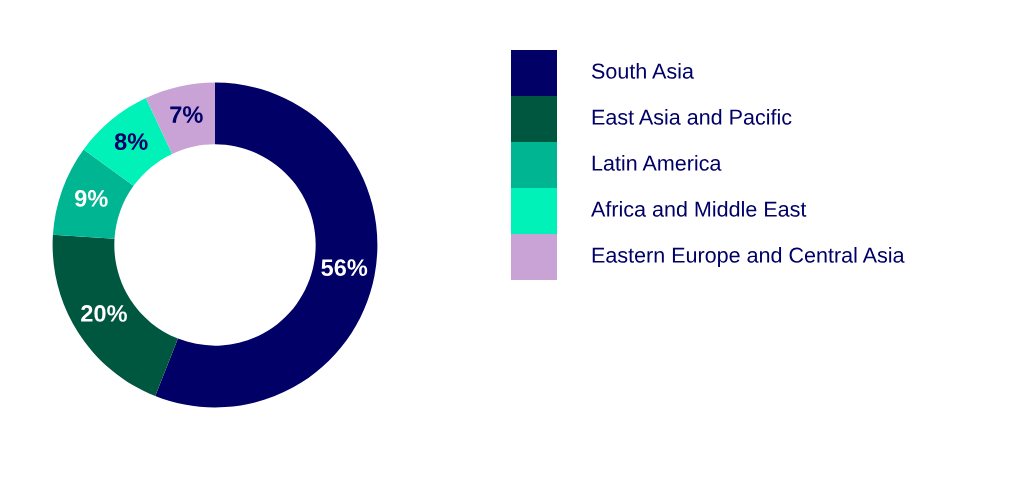 Image resolution: width=1032 pixels, height=500 pixels. What do you see at coordinates (186, 114) in the screenshot?
I see `data-label: 7%` at bounding box center [186, 114].